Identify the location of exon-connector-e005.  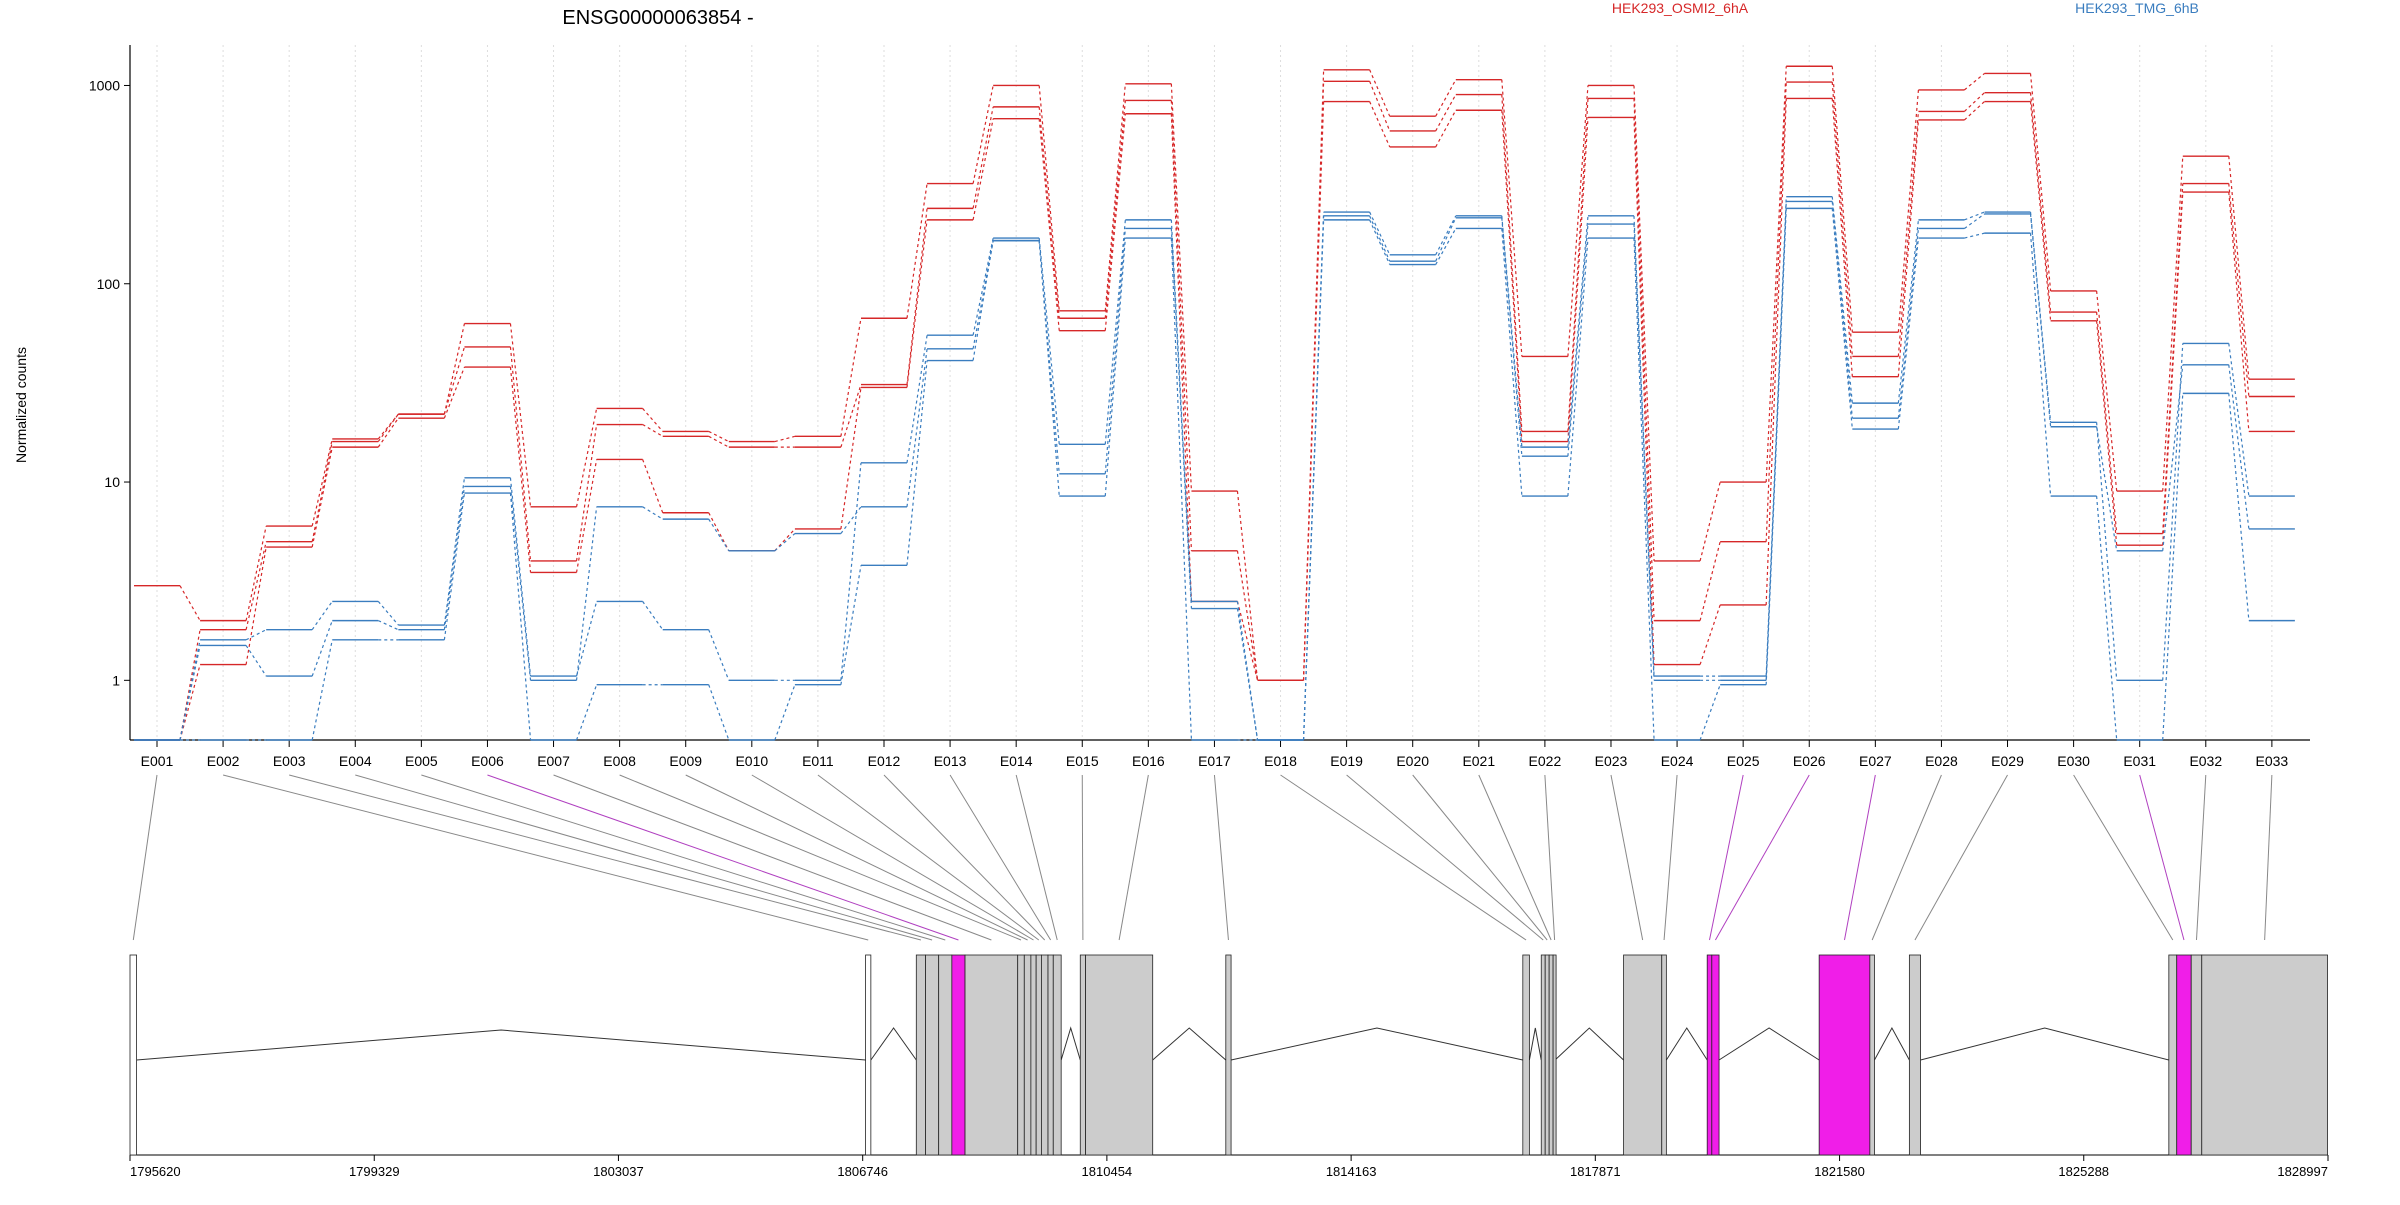
(683, 857).